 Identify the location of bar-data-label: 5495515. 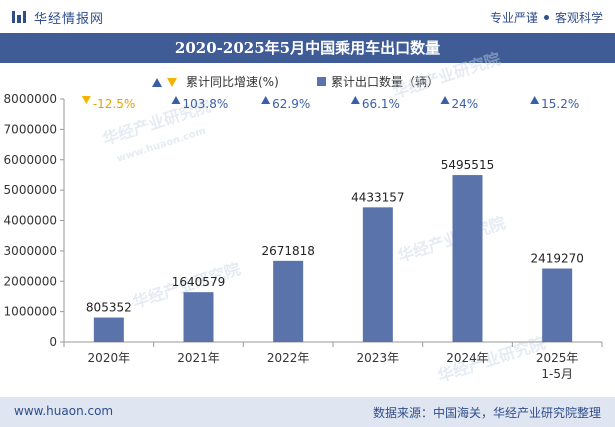
(467, 165).